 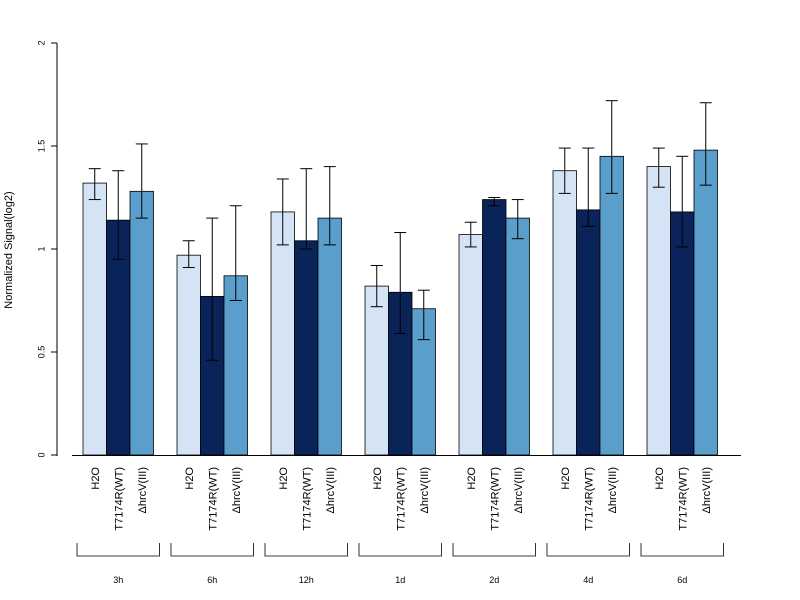 What do you see at coordinates (682, 580) in the screenshot?
I see `group-label: 6d` at bounding box center [682, 580].